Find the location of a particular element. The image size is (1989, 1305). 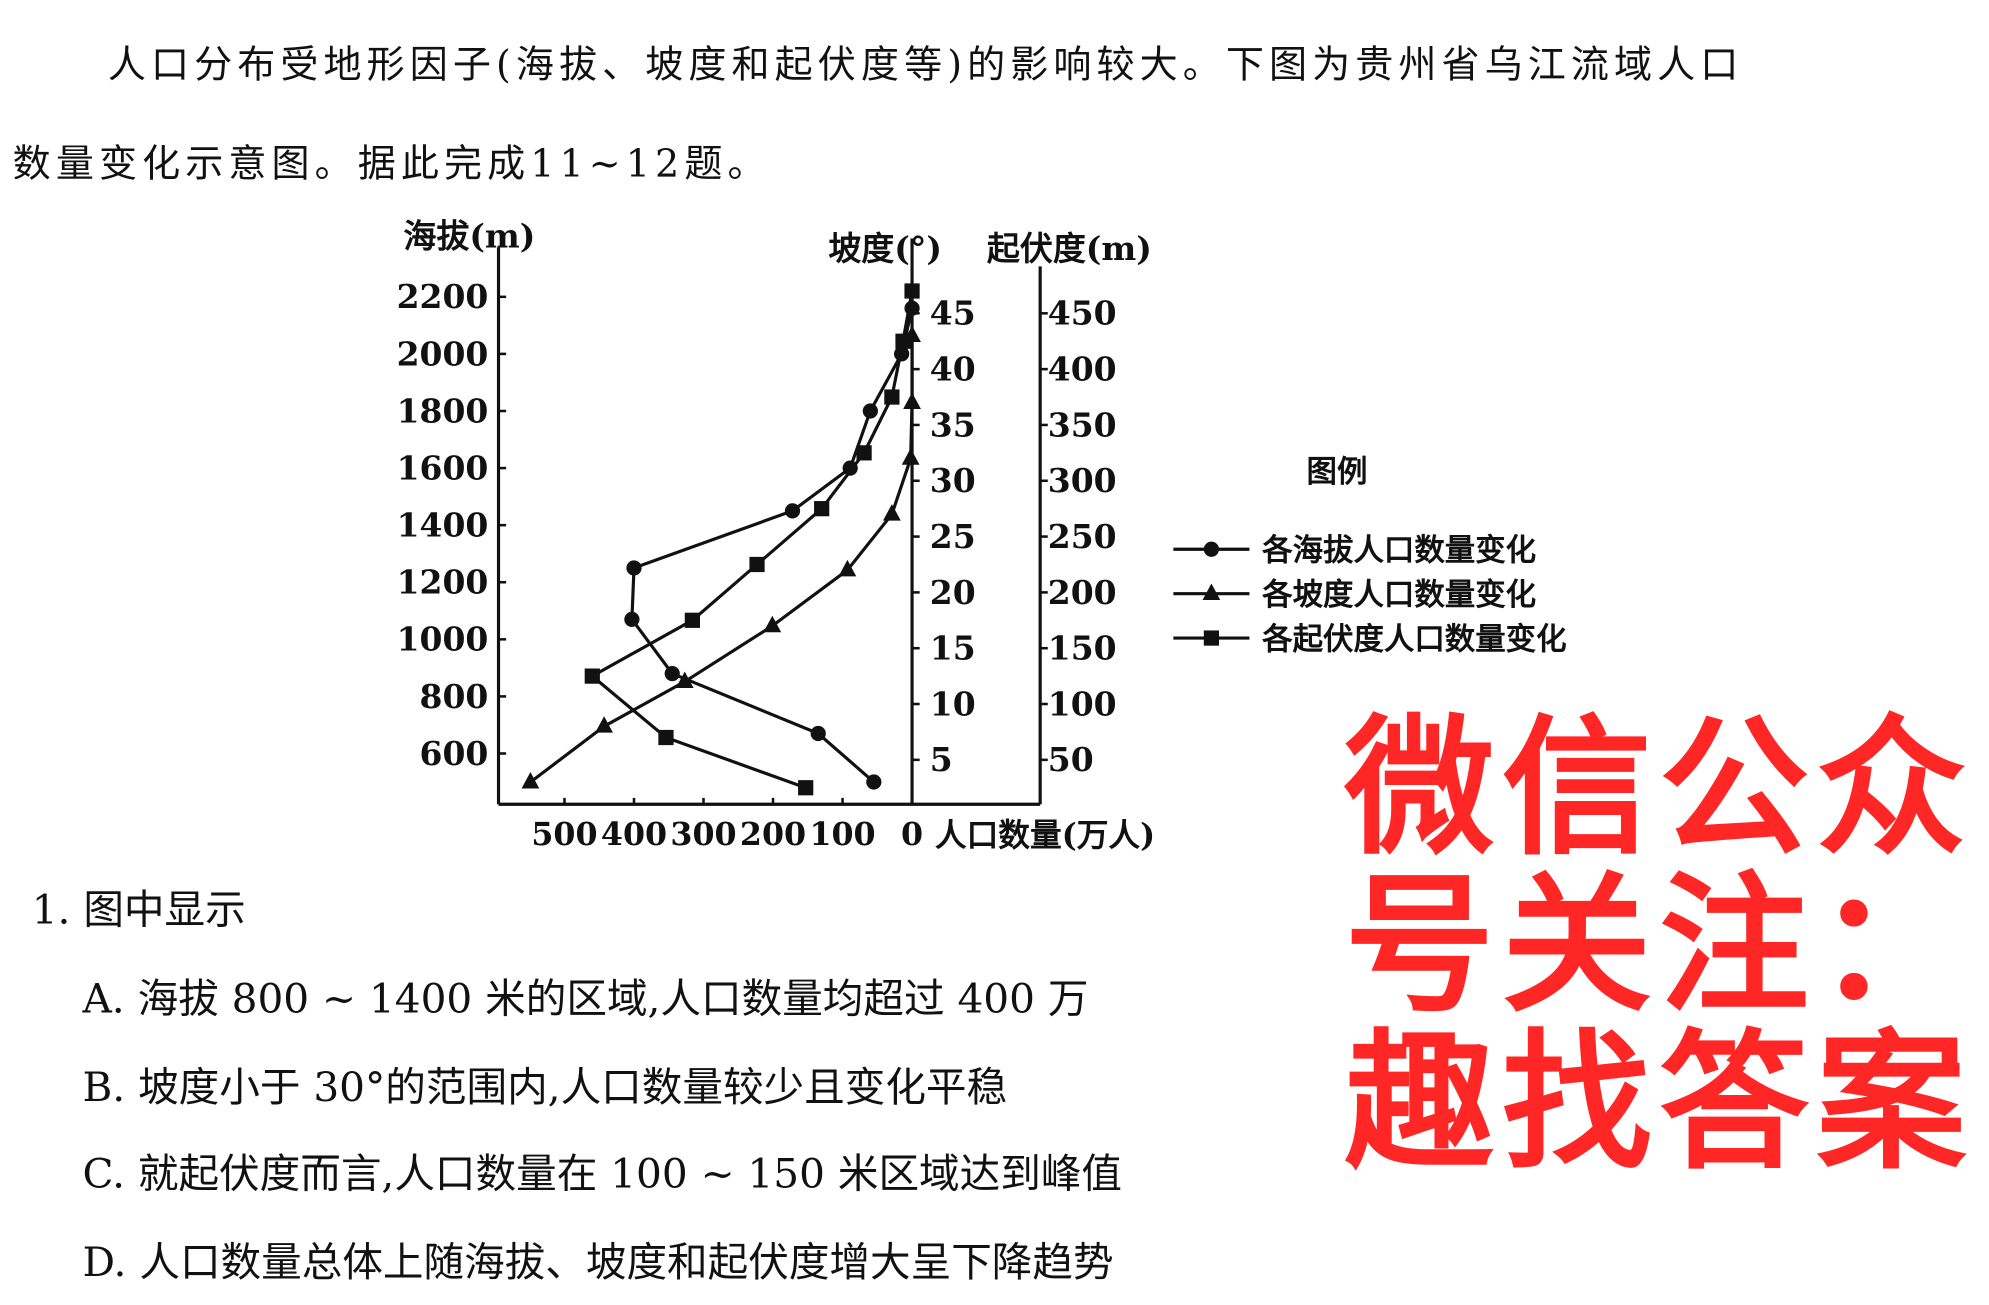

population-tick-label: 100 is located at coordinates (842, 834).